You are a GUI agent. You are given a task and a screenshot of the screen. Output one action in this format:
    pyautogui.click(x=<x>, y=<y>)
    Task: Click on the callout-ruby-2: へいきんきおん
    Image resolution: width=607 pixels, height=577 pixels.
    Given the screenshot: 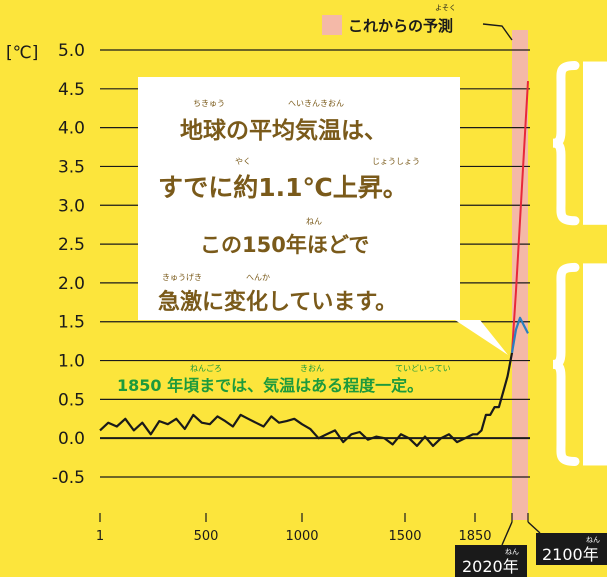 What is the action you would take?
    pyautogui.click(x=316, y=103)
    